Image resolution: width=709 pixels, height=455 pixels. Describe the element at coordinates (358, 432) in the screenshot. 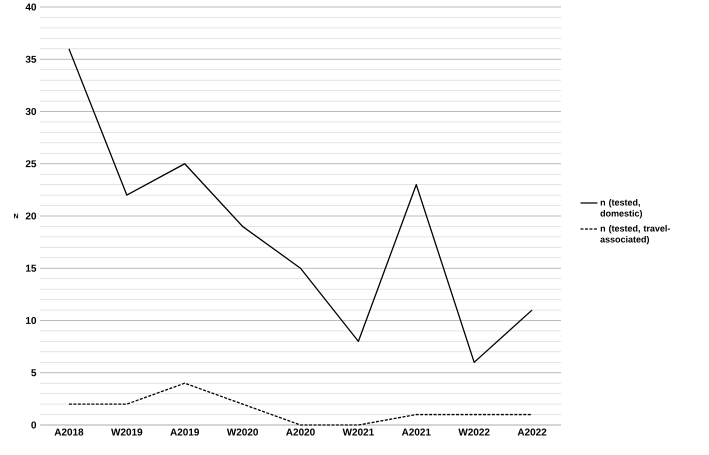

I see `x-tick-label: W2021` at that location.